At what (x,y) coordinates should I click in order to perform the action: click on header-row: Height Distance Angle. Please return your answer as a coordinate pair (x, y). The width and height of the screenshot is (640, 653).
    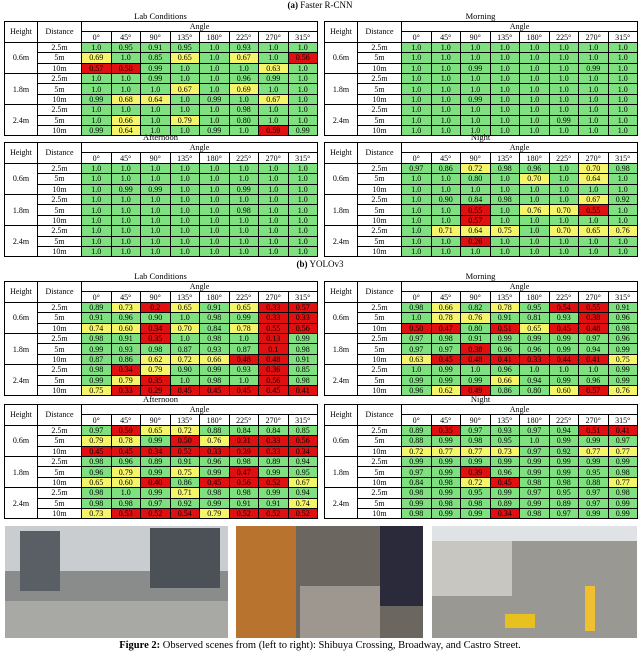
    Looking at the image, I should click on (481, 291).